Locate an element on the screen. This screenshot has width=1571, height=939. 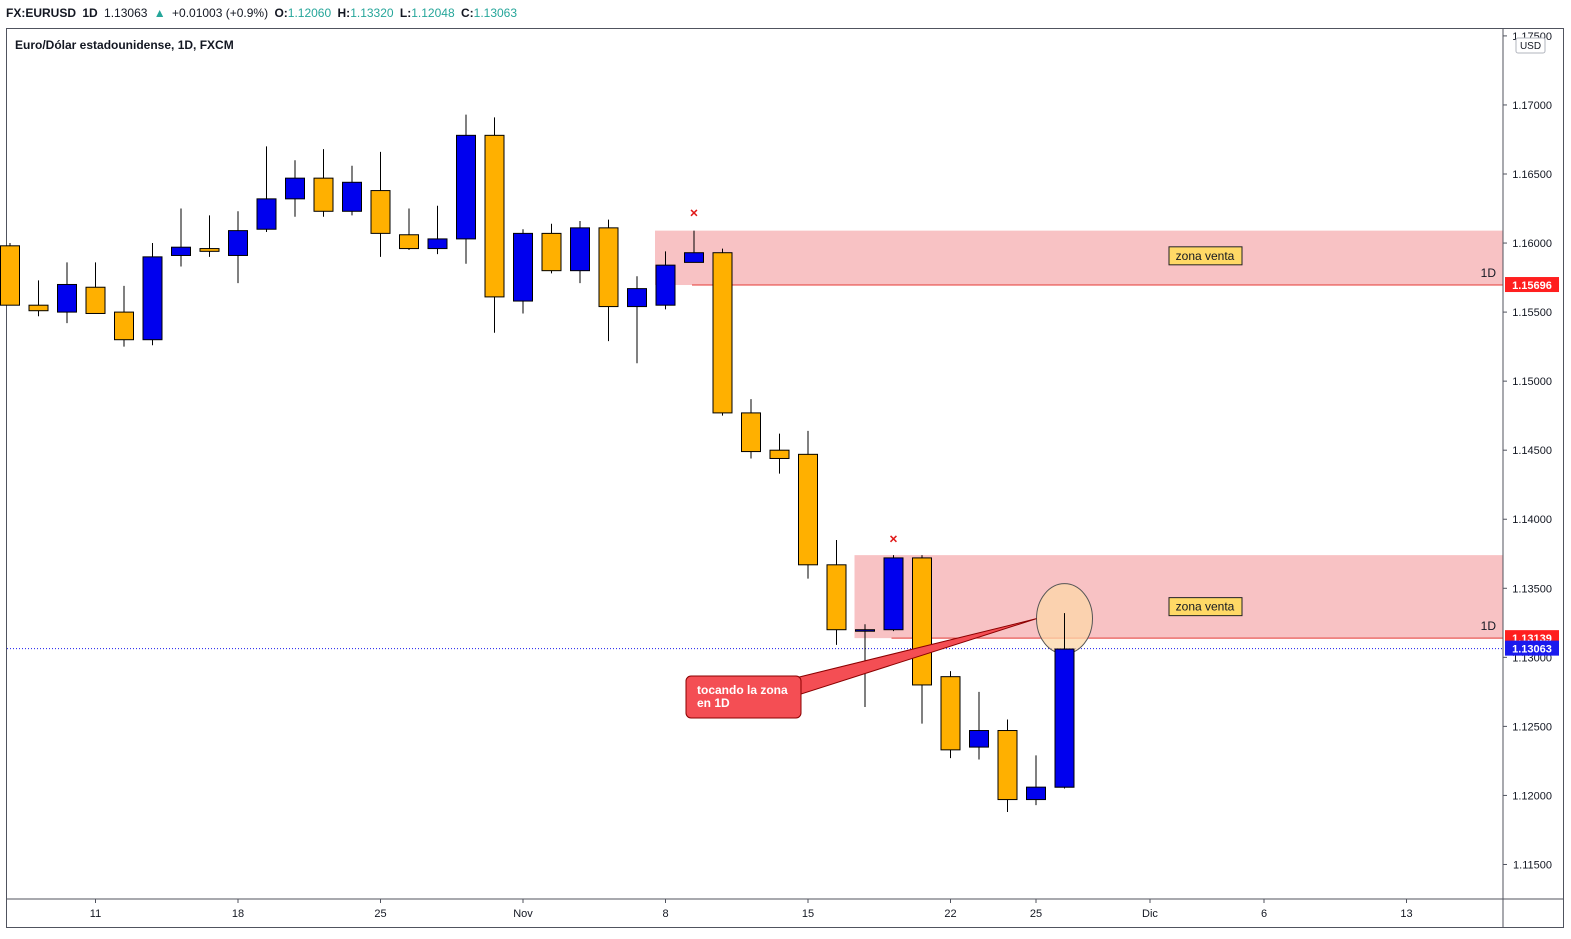
y-tick-label: 1.15500 is located at coordinates (1532, 313).